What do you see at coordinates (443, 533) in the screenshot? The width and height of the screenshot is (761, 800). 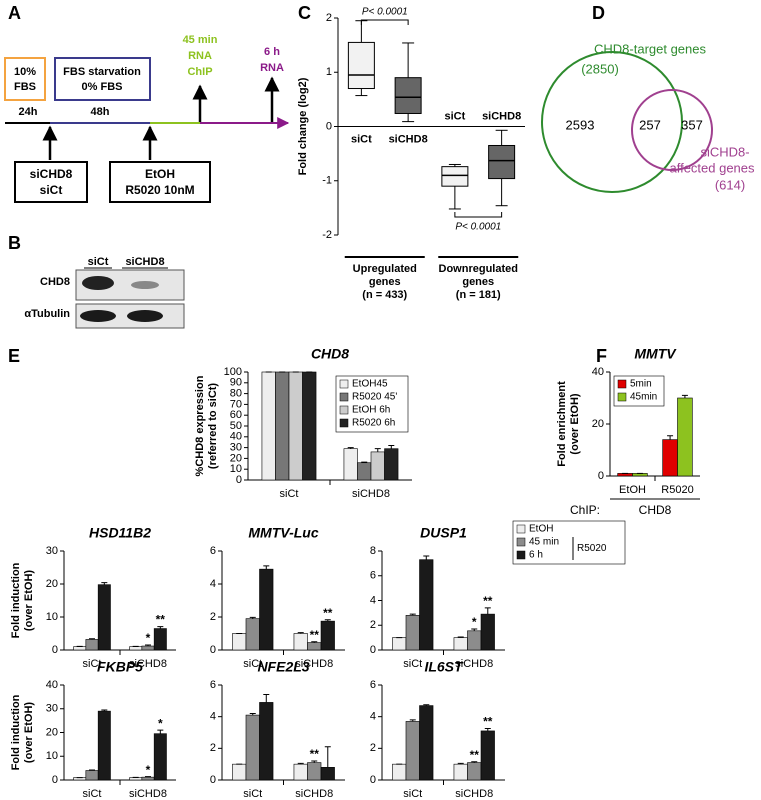 I see `chart-title: DUSP1` at bounding box center [443, 533].